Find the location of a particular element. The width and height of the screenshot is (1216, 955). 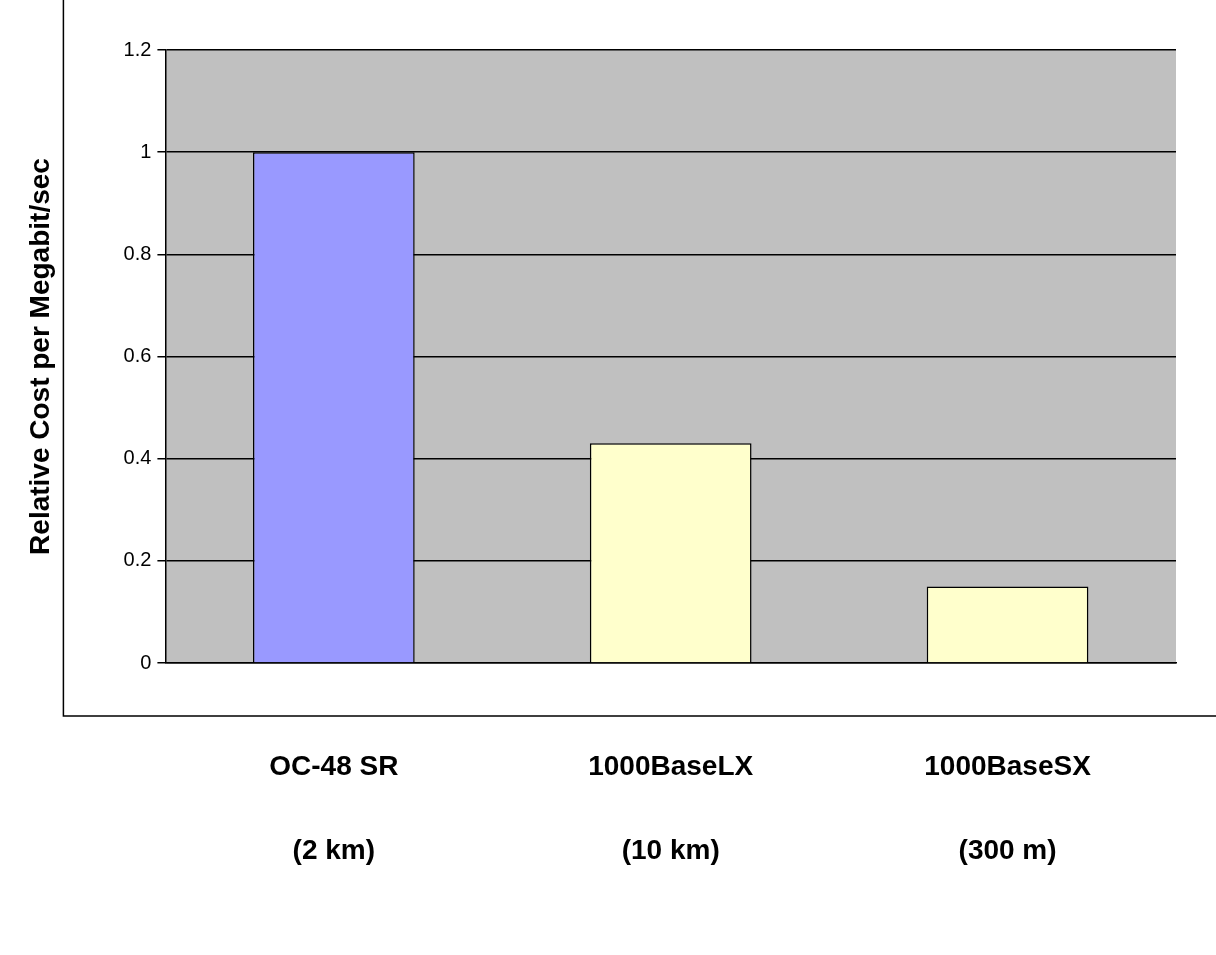

y-tick-label: 0.2 is located at coordinates (137, 559).